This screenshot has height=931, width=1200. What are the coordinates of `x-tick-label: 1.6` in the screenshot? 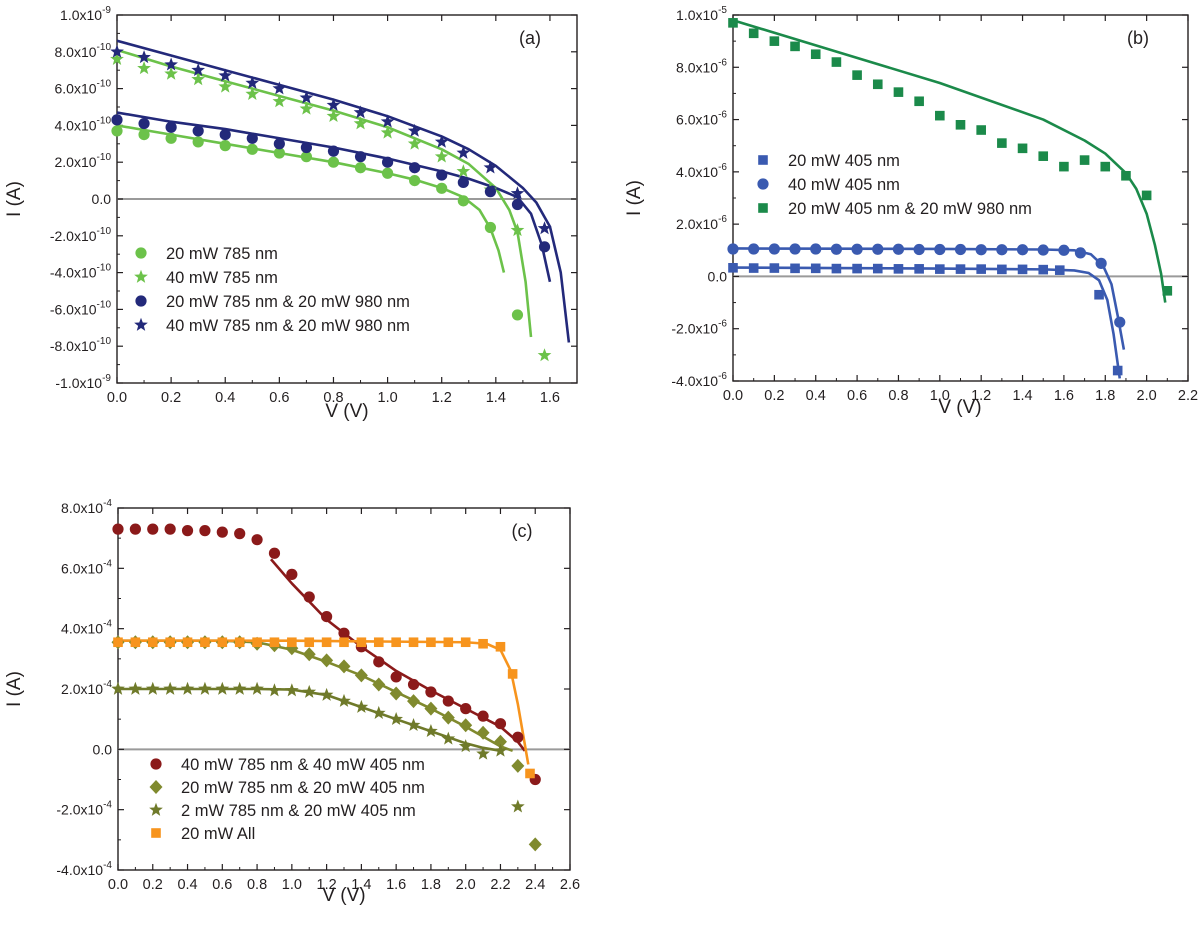 It's located at (396, 885).